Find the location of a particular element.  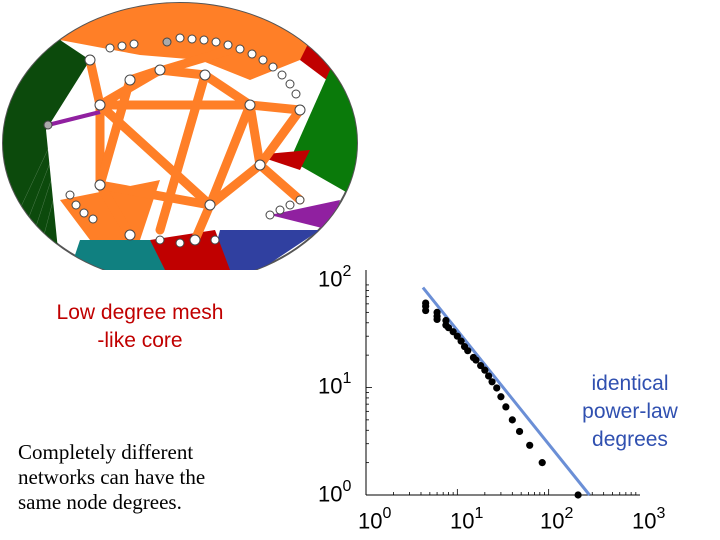

x-tick-1-base: 10 is located at coordinates (370, 521).